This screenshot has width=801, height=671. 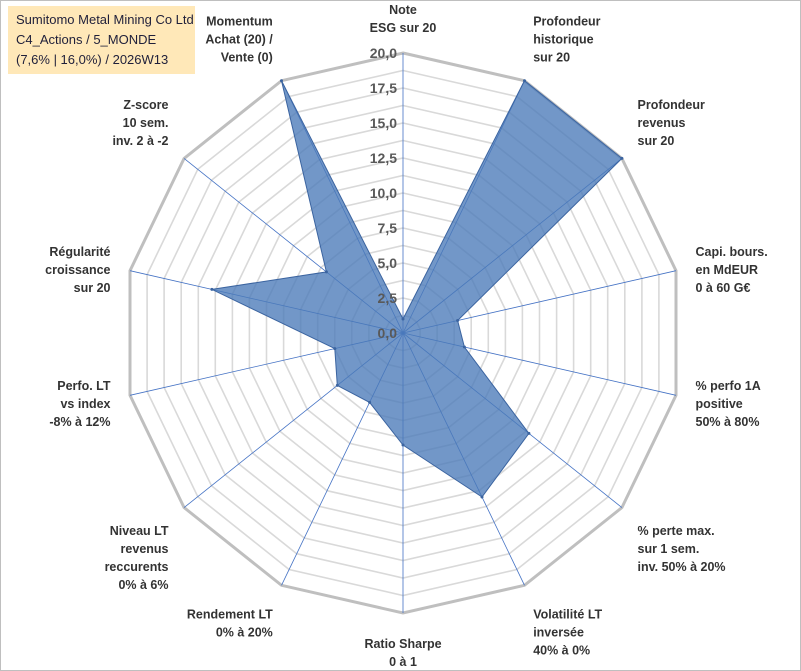 I want to click on axis-label: Note ESG sur 20, so click(x=403, y=19).